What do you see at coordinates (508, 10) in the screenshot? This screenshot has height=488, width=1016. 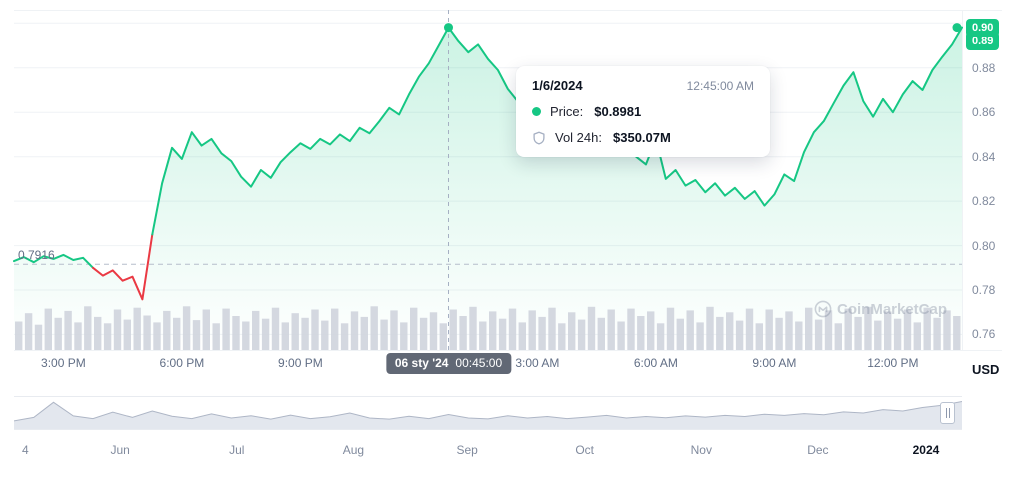 I see `plot-top-border` at bounding box center [508, 10].